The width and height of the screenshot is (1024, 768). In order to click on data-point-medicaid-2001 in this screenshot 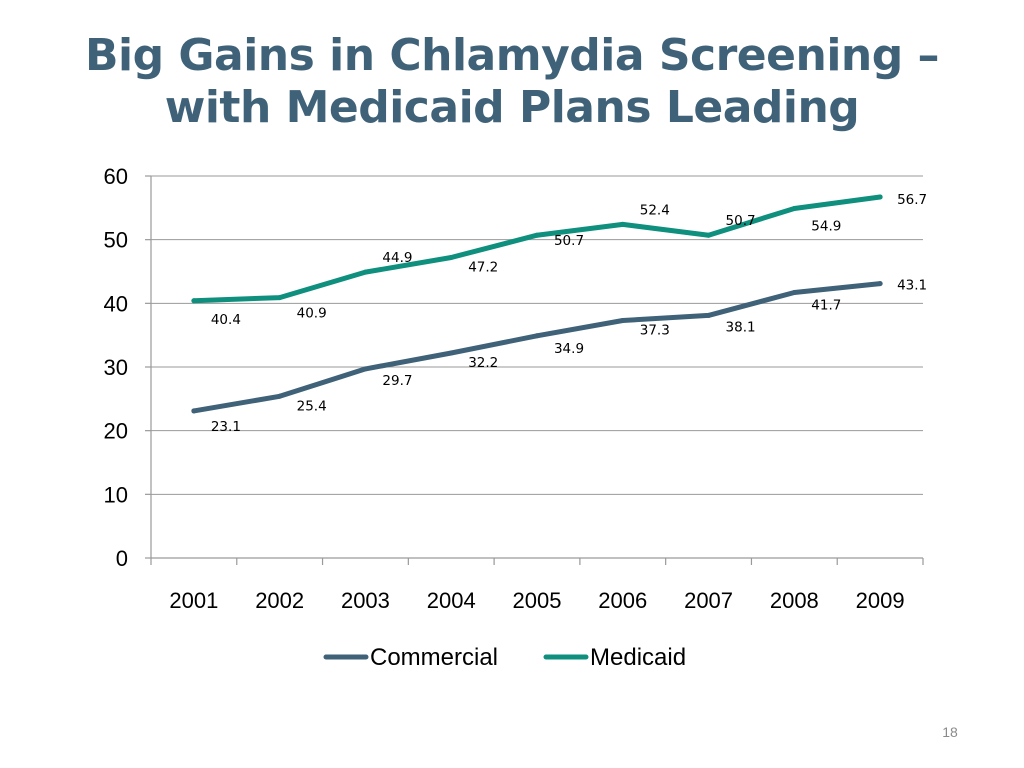, I will do `click(194, 301)`.